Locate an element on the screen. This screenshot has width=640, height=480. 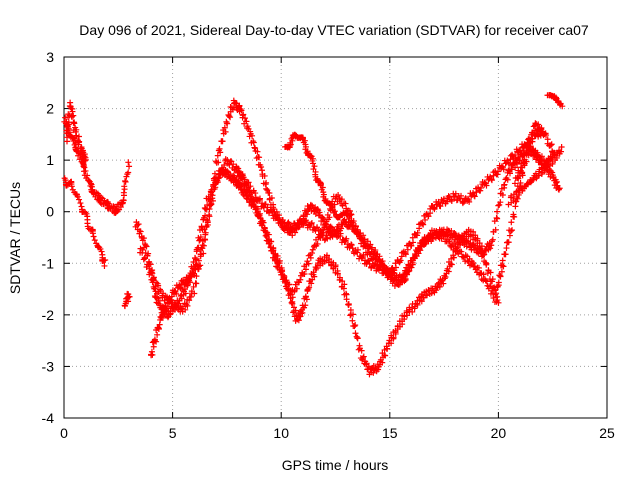
y-tick-label: 2 is located at coordinates (50, 109).